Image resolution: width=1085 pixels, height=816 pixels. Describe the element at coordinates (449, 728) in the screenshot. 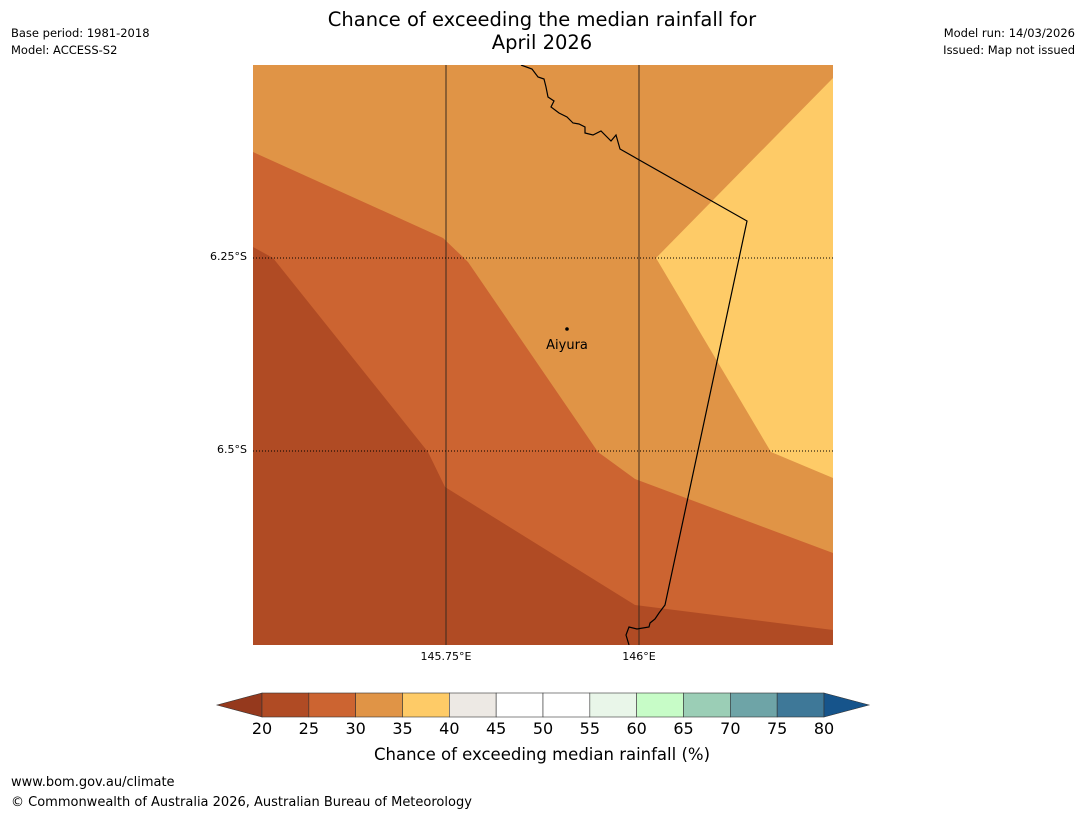

I see `colorbar-tick-label: 40` at that location.